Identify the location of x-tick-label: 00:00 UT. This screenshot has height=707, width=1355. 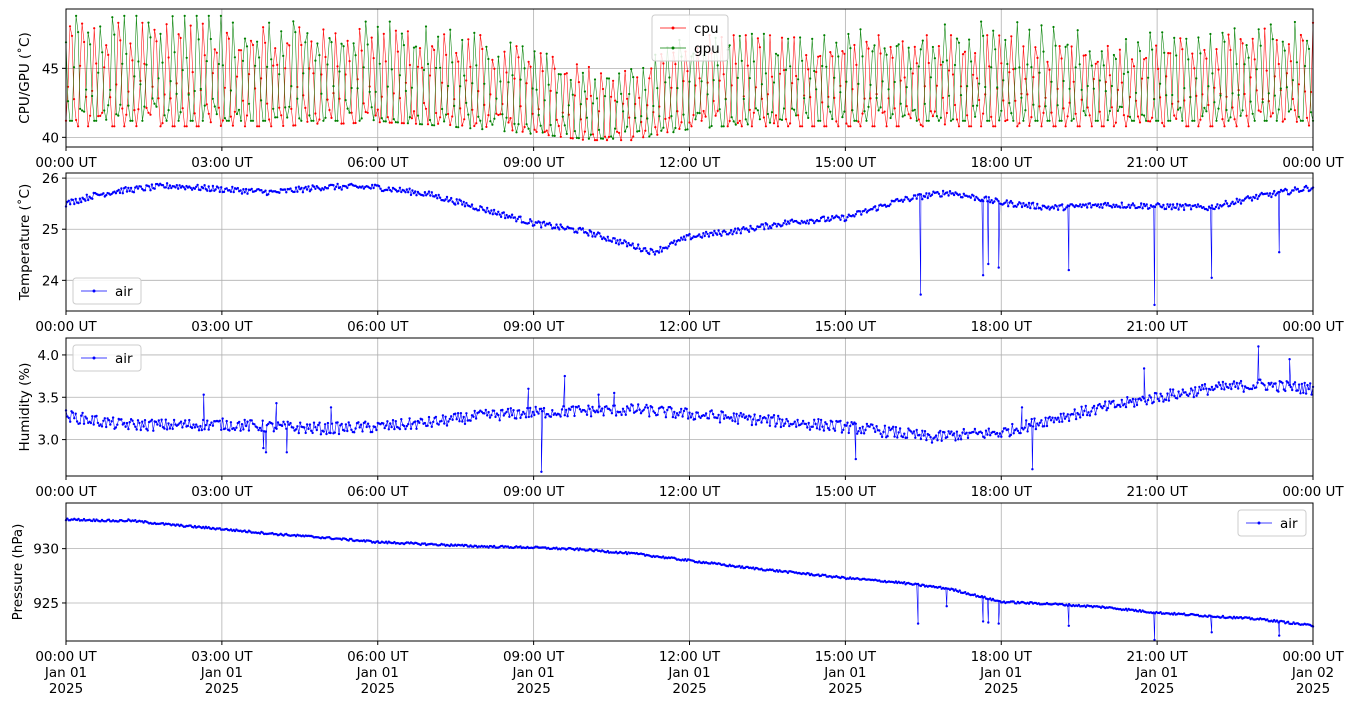
(1313, 163).